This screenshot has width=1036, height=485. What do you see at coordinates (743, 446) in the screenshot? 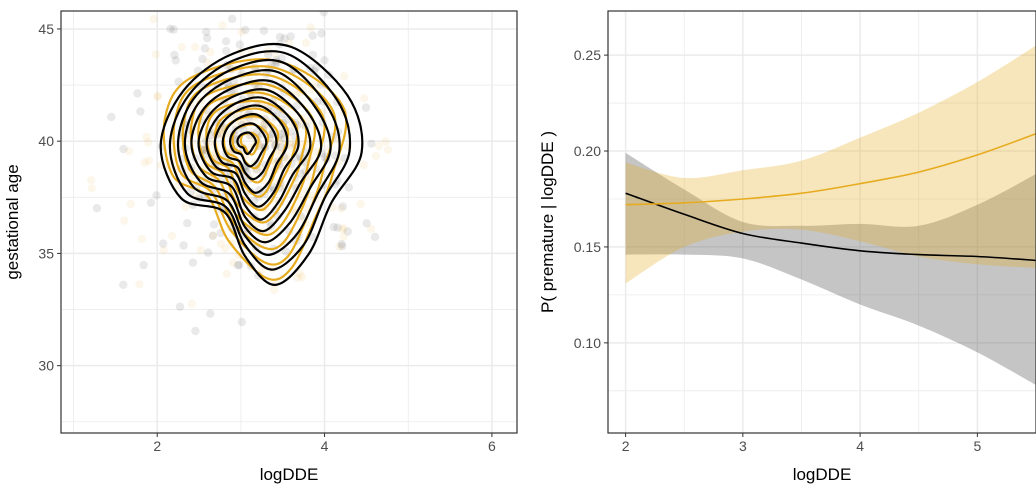
I see `right-x-tick-label: 3` at bounding box center [743, 446].